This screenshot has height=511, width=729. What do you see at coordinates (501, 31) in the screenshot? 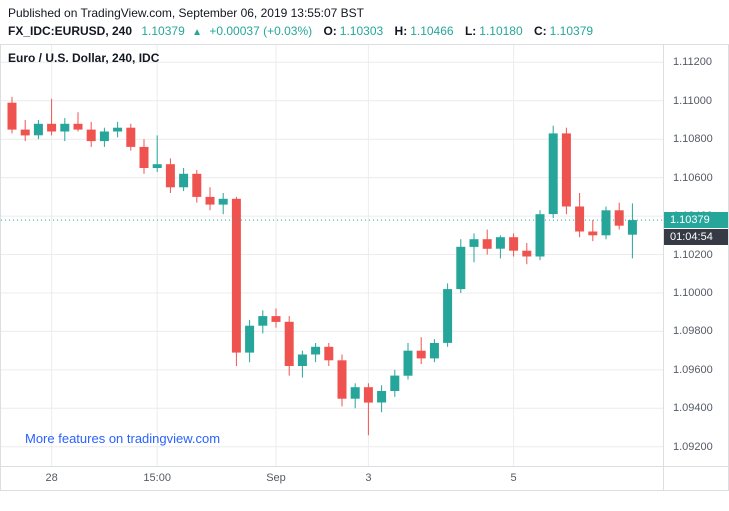
I see `low-value: 1.10180` at bounding box center [501, 31].